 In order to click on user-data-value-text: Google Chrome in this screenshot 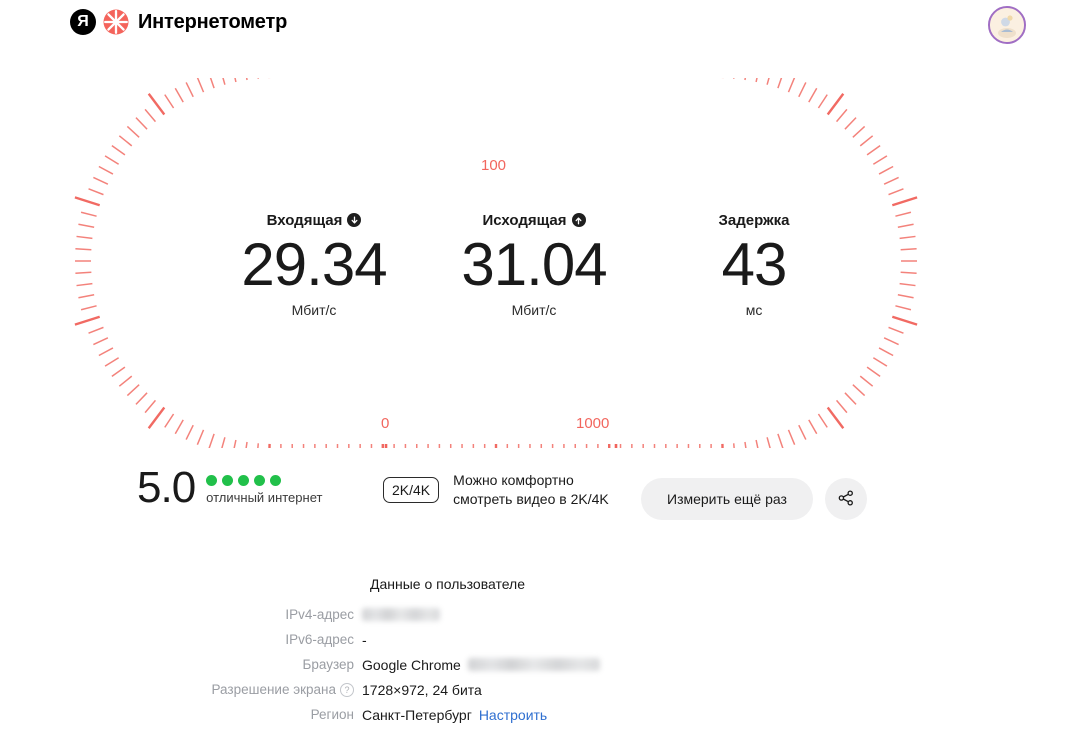, I will do `click(411, 664)`.